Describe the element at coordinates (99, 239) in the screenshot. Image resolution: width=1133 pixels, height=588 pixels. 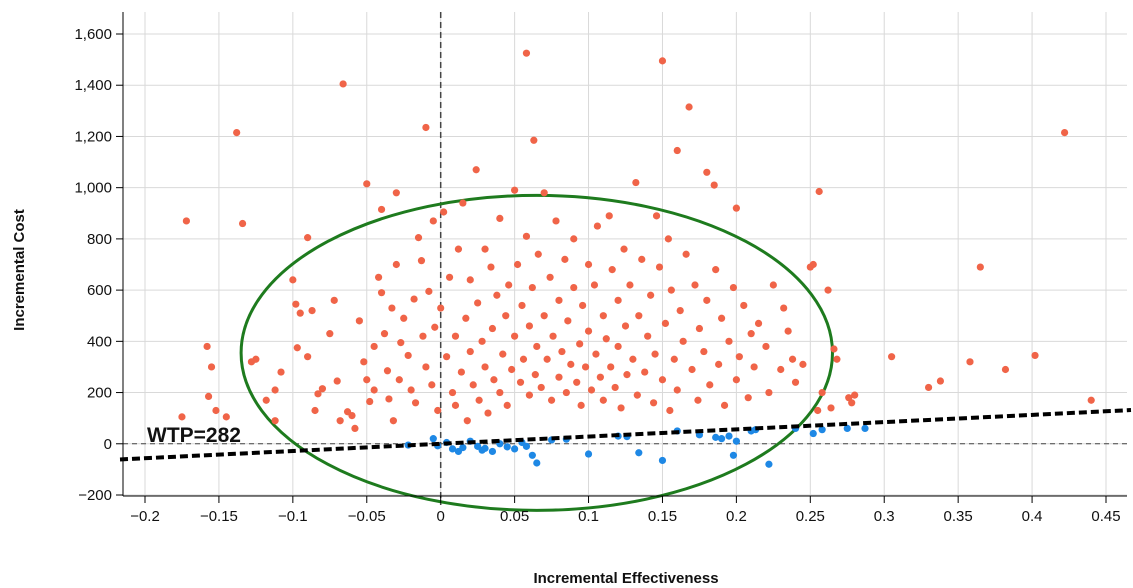
I see `y-tick-label: 800` at that location.